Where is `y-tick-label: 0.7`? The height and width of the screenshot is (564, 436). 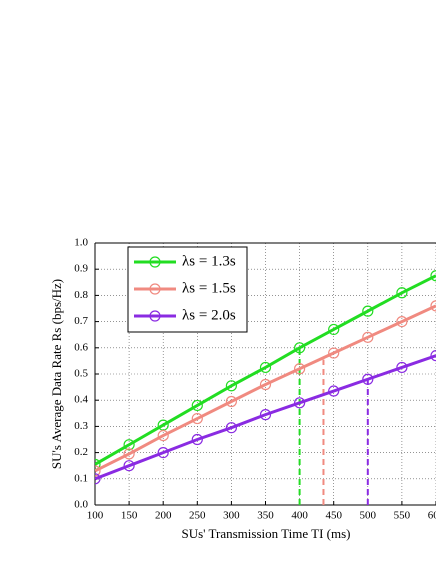
y-tick-label: 0.7 is located at coordinates (81, 321).